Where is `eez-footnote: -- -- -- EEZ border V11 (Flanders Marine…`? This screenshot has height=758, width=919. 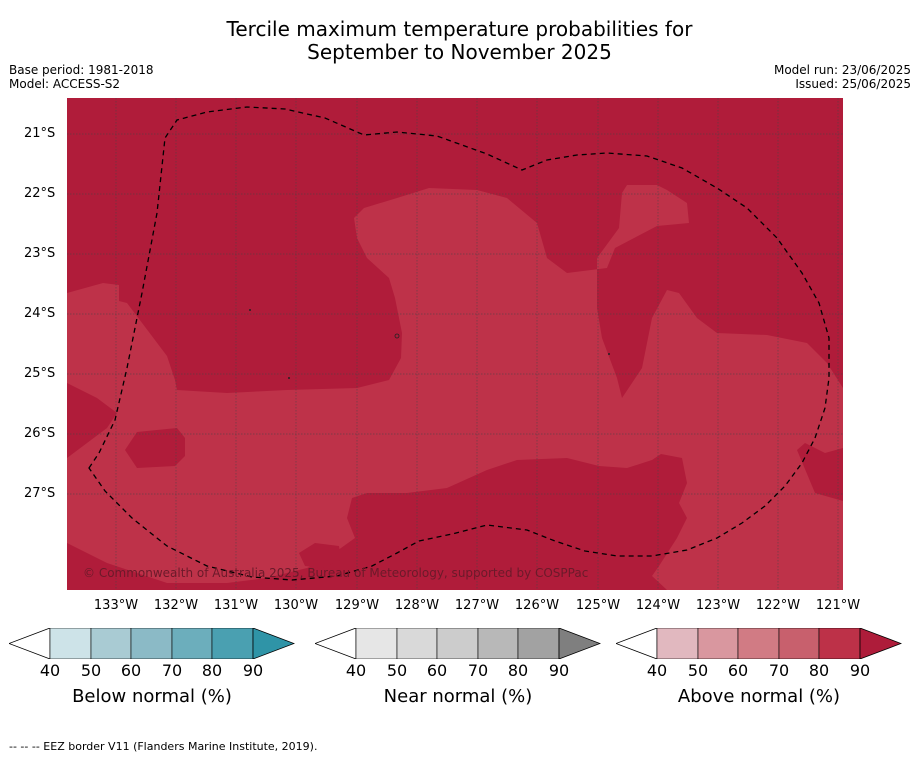
eez-footnote: -- -- -- EEZ border V11 (Flanders Marine… is located at coordinates (163, 746).